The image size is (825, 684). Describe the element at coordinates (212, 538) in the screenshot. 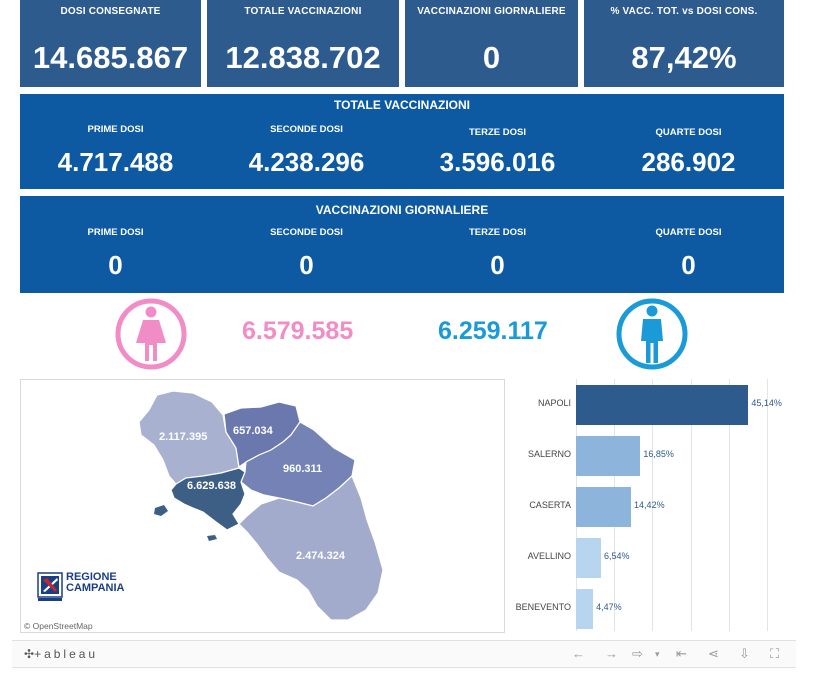

I see `island-capri` at that location.